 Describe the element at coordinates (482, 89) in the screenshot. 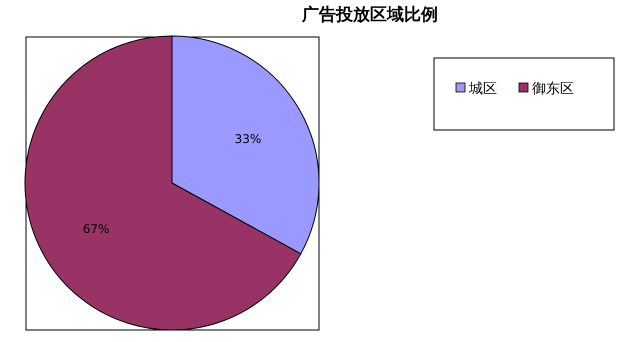

I see `legend-label: 城区` at that location.